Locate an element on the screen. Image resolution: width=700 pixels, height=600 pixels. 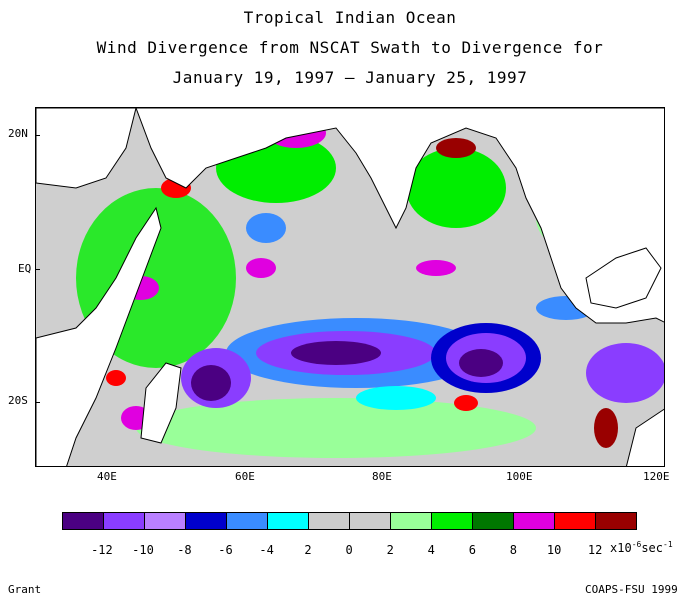
legend-label: -10 is located at coordinates (143, 550).